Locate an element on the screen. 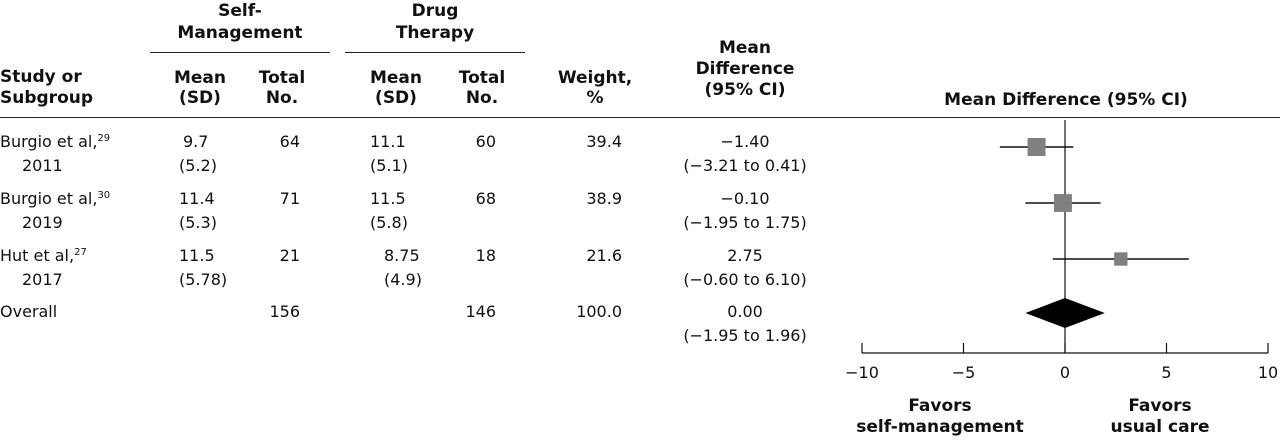 The height and width of the screenshot is (440, 1280). drug-therapy-rule is located at coordinates (435, 52).